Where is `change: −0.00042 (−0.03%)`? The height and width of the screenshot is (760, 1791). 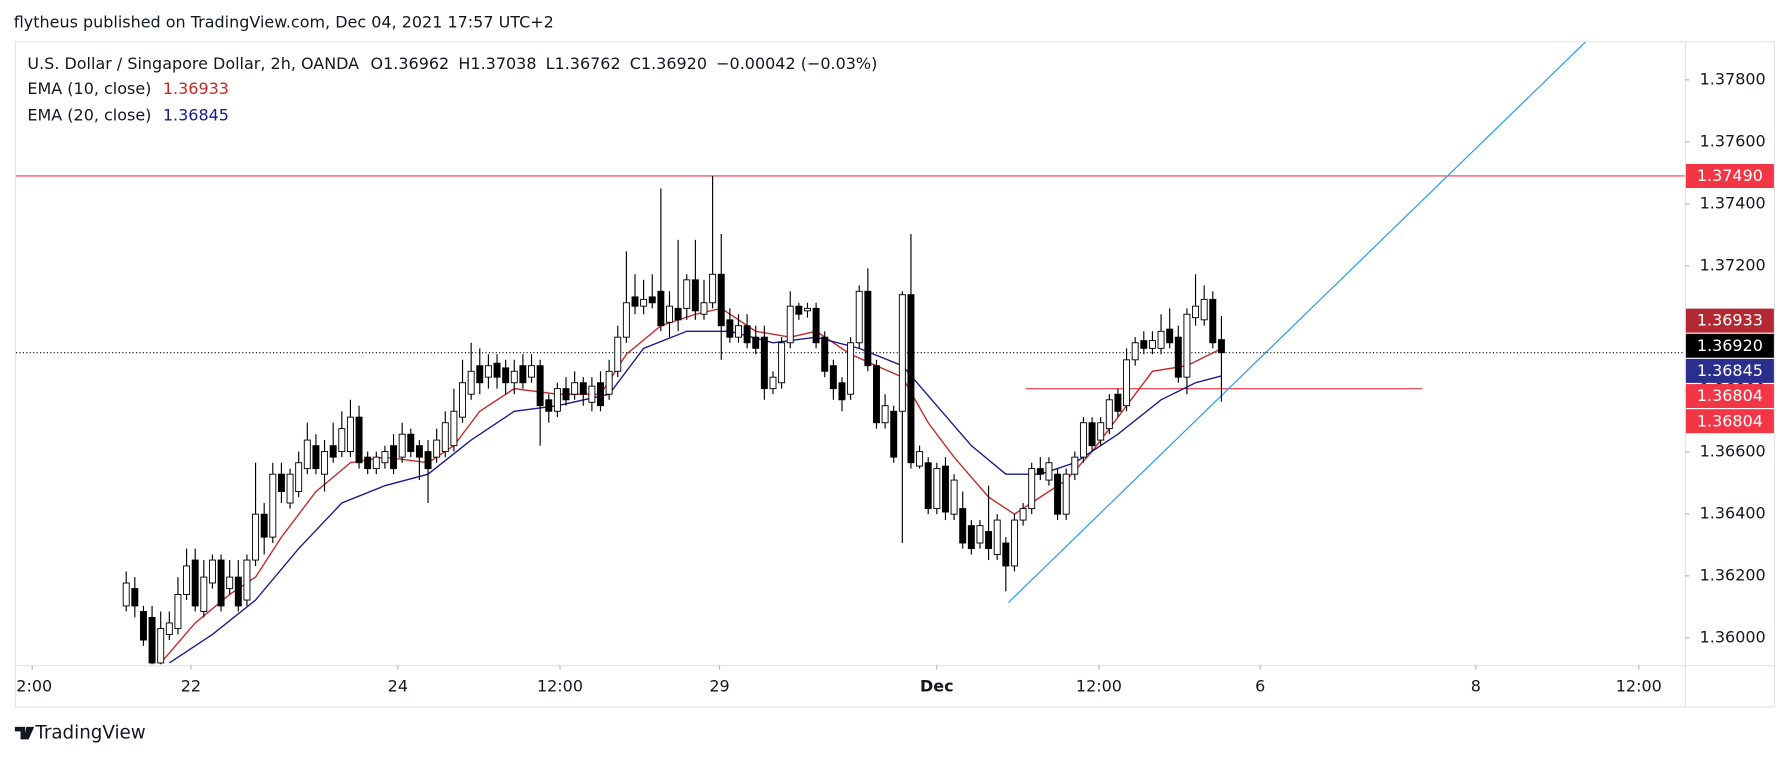 change: −0.00042 (−0.03%) is located at coordinates (796, 62).